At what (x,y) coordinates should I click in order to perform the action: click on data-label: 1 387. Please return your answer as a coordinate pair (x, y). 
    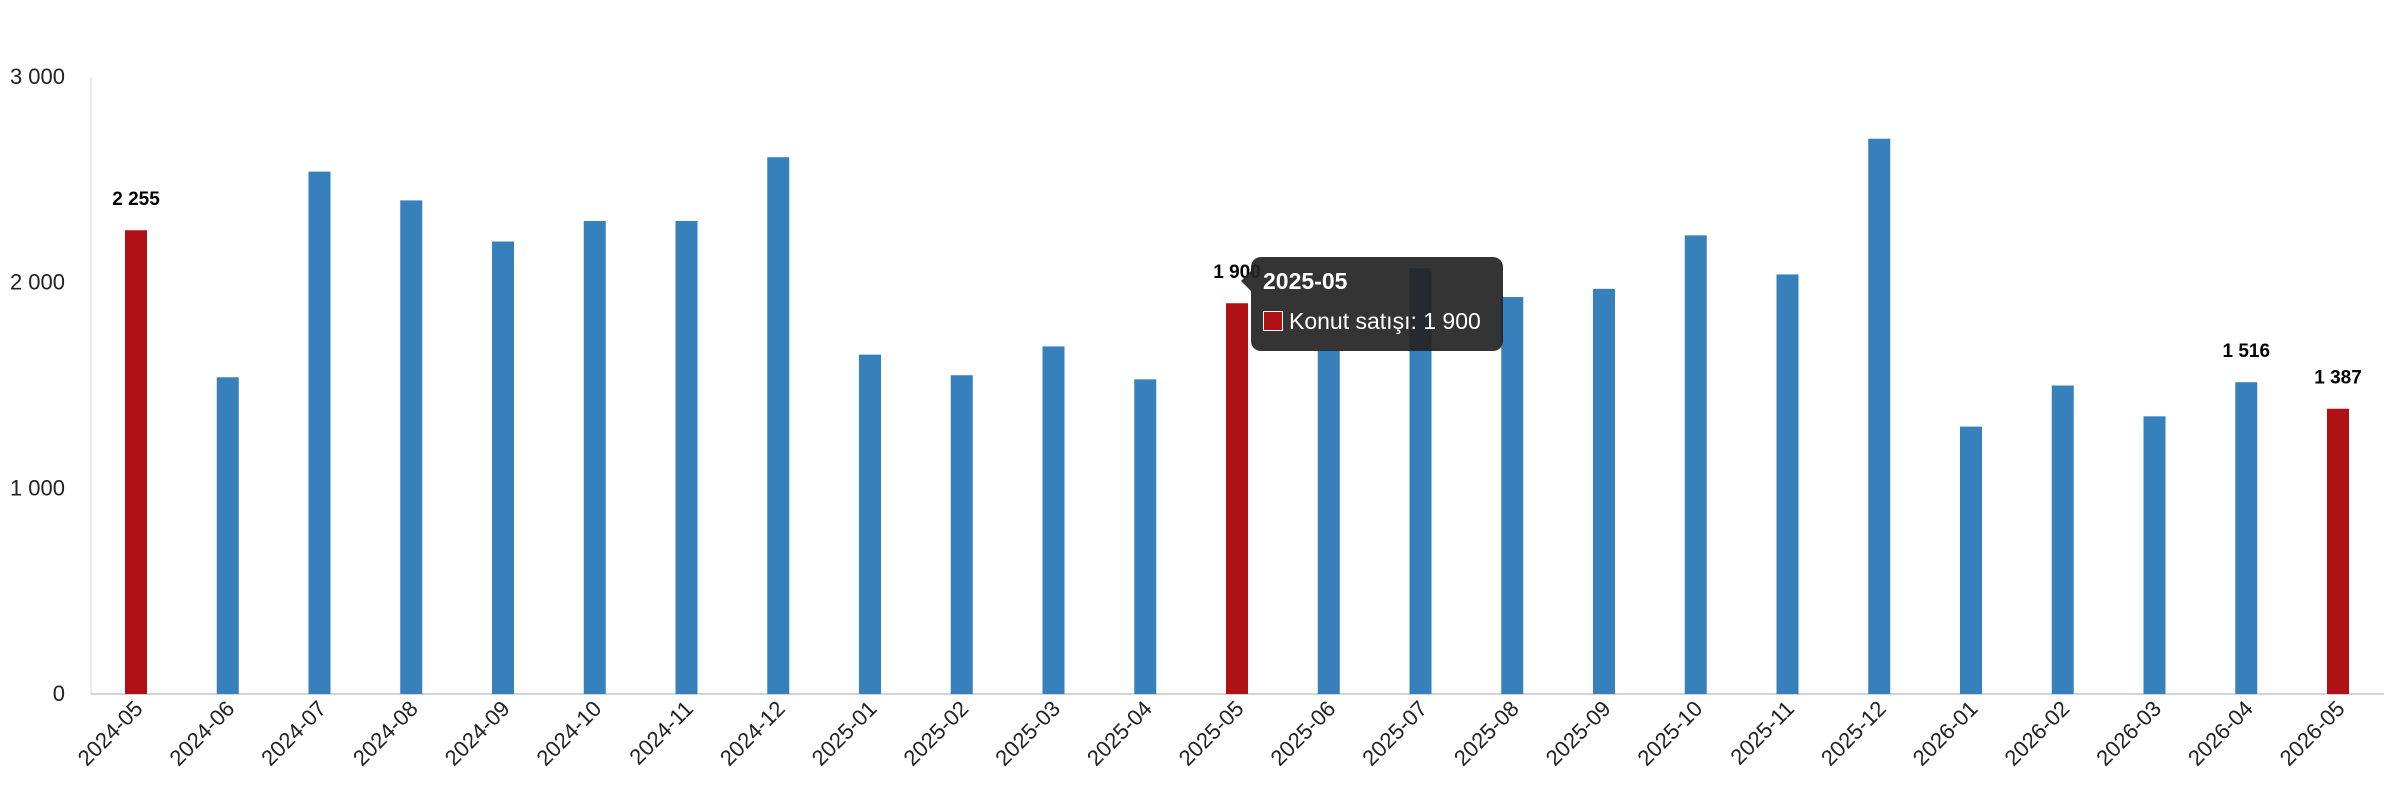
    Looking at the image, I should click on (2338, 378).